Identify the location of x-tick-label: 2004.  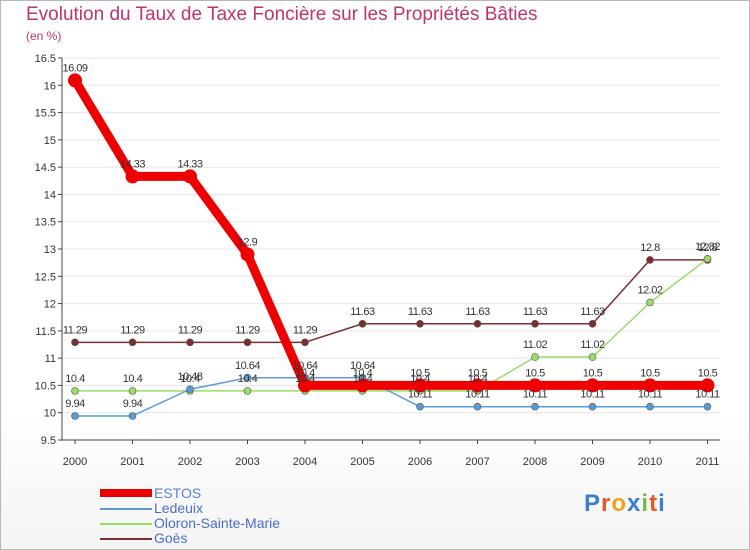
(305, 462).